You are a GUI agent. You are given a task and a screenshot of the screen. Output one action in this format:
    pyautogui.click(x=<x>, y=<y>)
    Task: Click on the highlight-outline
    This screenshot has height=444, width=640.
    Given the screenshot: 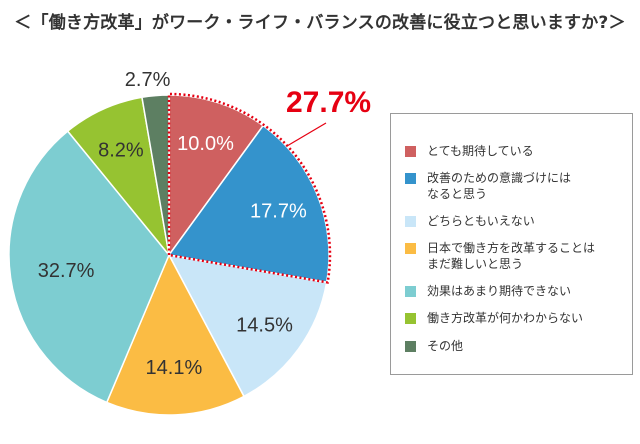 What is the action you would take?
    pyautogui.click(x=249, y=188)
    